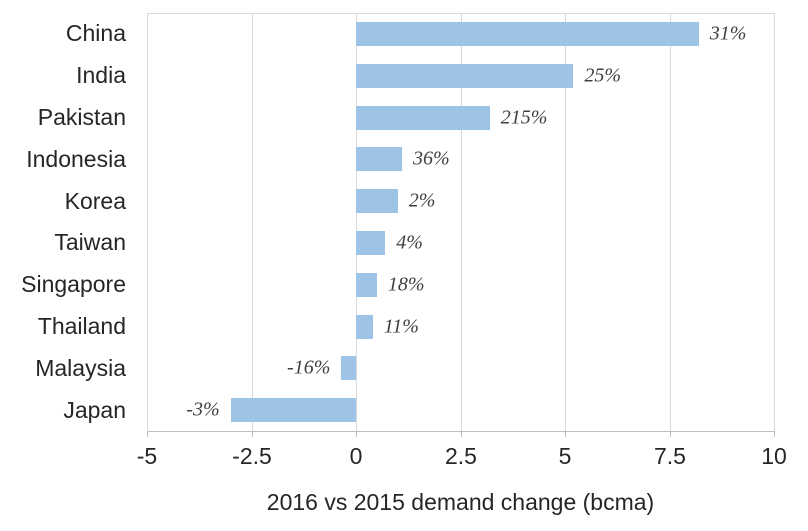 The height and width of the screenshot is (531, 808). Describe the element at coordinates (309, 367) in the screenshot. I see `value-label: -16%` at that location.